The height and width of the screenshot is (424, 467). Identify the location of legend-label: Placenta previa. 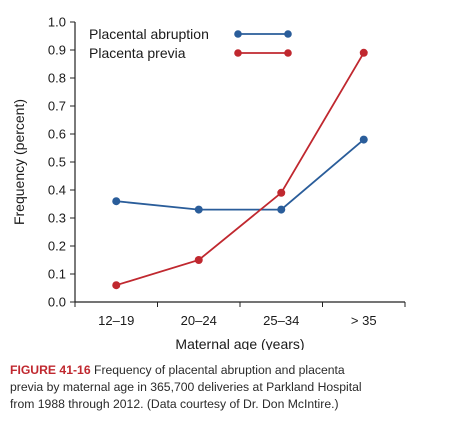
(137, 53).